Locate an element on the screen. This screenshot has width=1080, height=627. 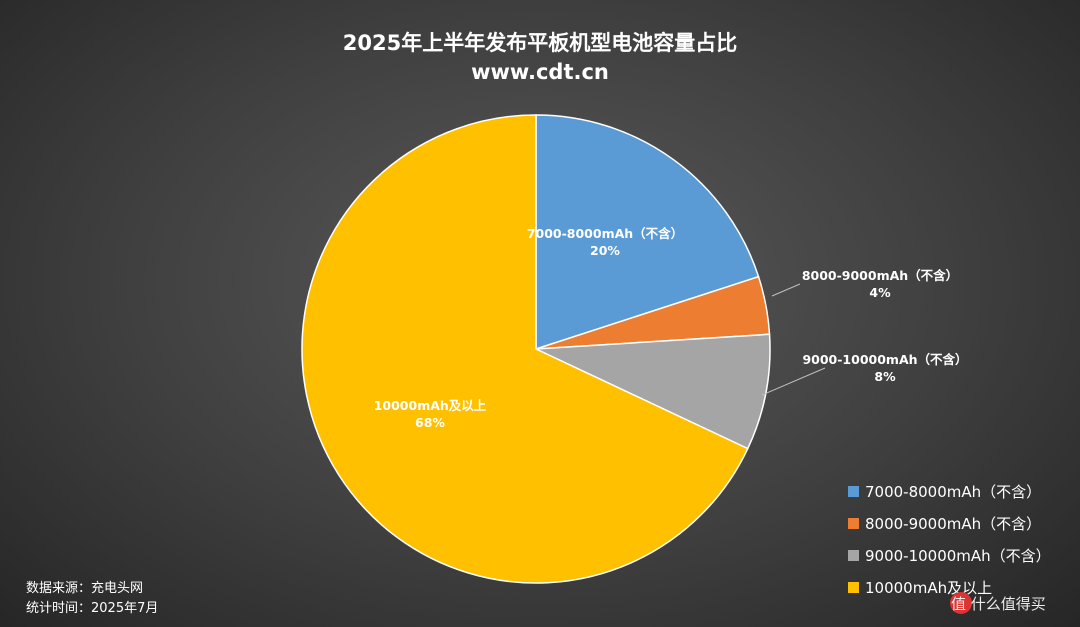
slice-label-percent-3: 68% is located at coordinates (430, 422).